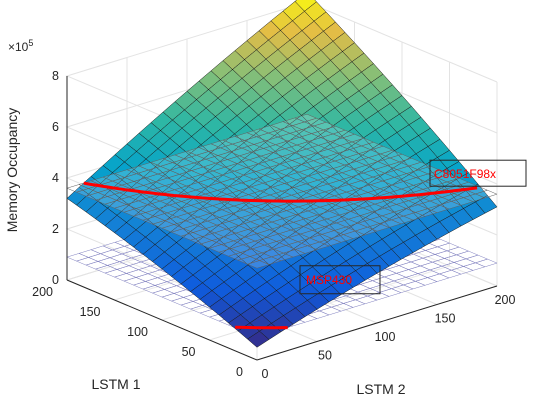  Describe the element at coordinates (55, 127) in the screenshot. I see `z-tick-label: 6` at that location.